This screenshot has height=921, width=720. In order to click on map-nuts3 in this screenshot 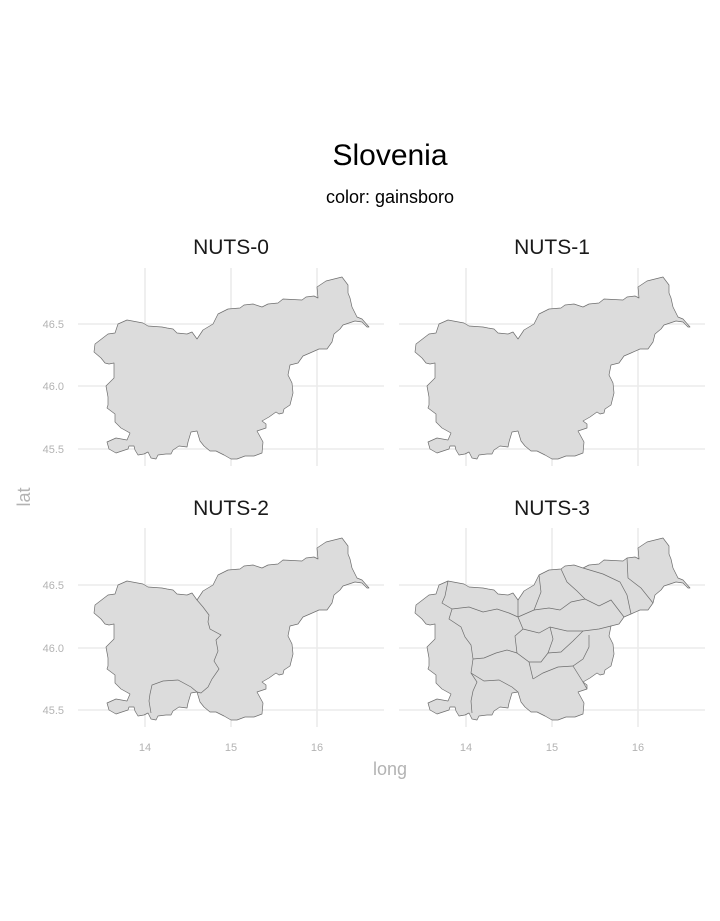, I will do `click(552, 629)`.